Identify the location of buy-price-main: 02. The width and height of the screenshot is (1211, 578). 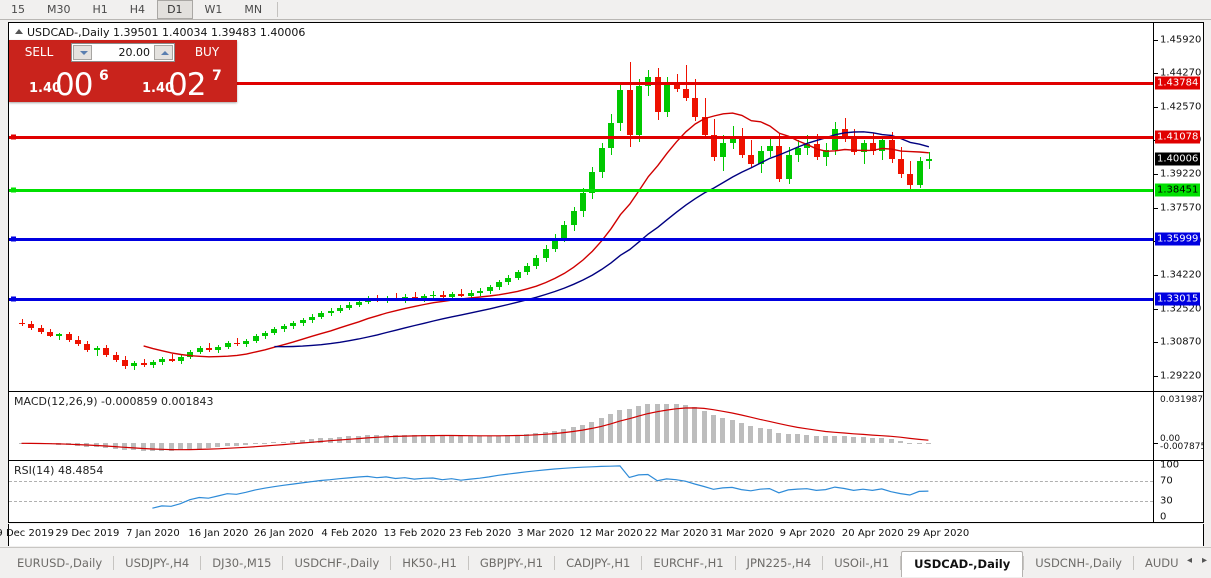
(187, 85).